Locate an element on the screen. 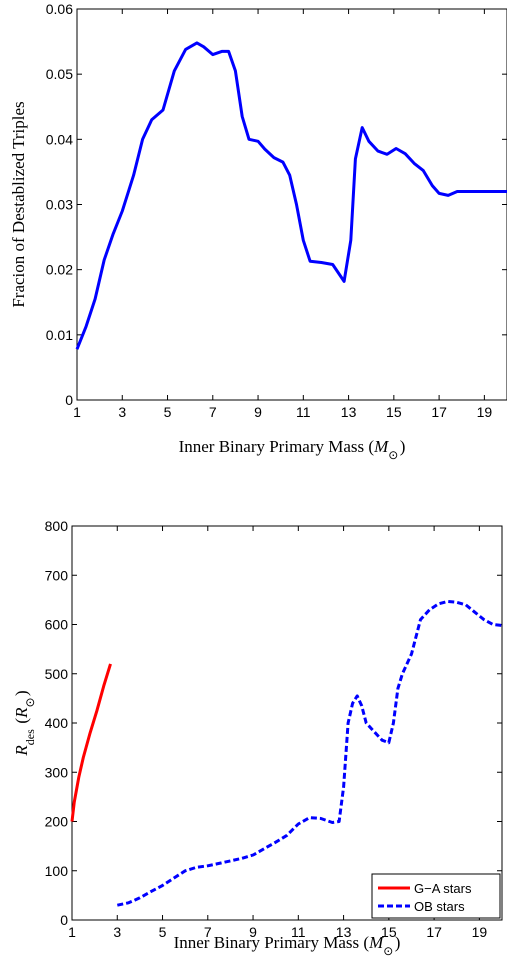 This screenshot has width=507, height=960. y-tick-label: 0.06 is located at coordinates (59, 9).